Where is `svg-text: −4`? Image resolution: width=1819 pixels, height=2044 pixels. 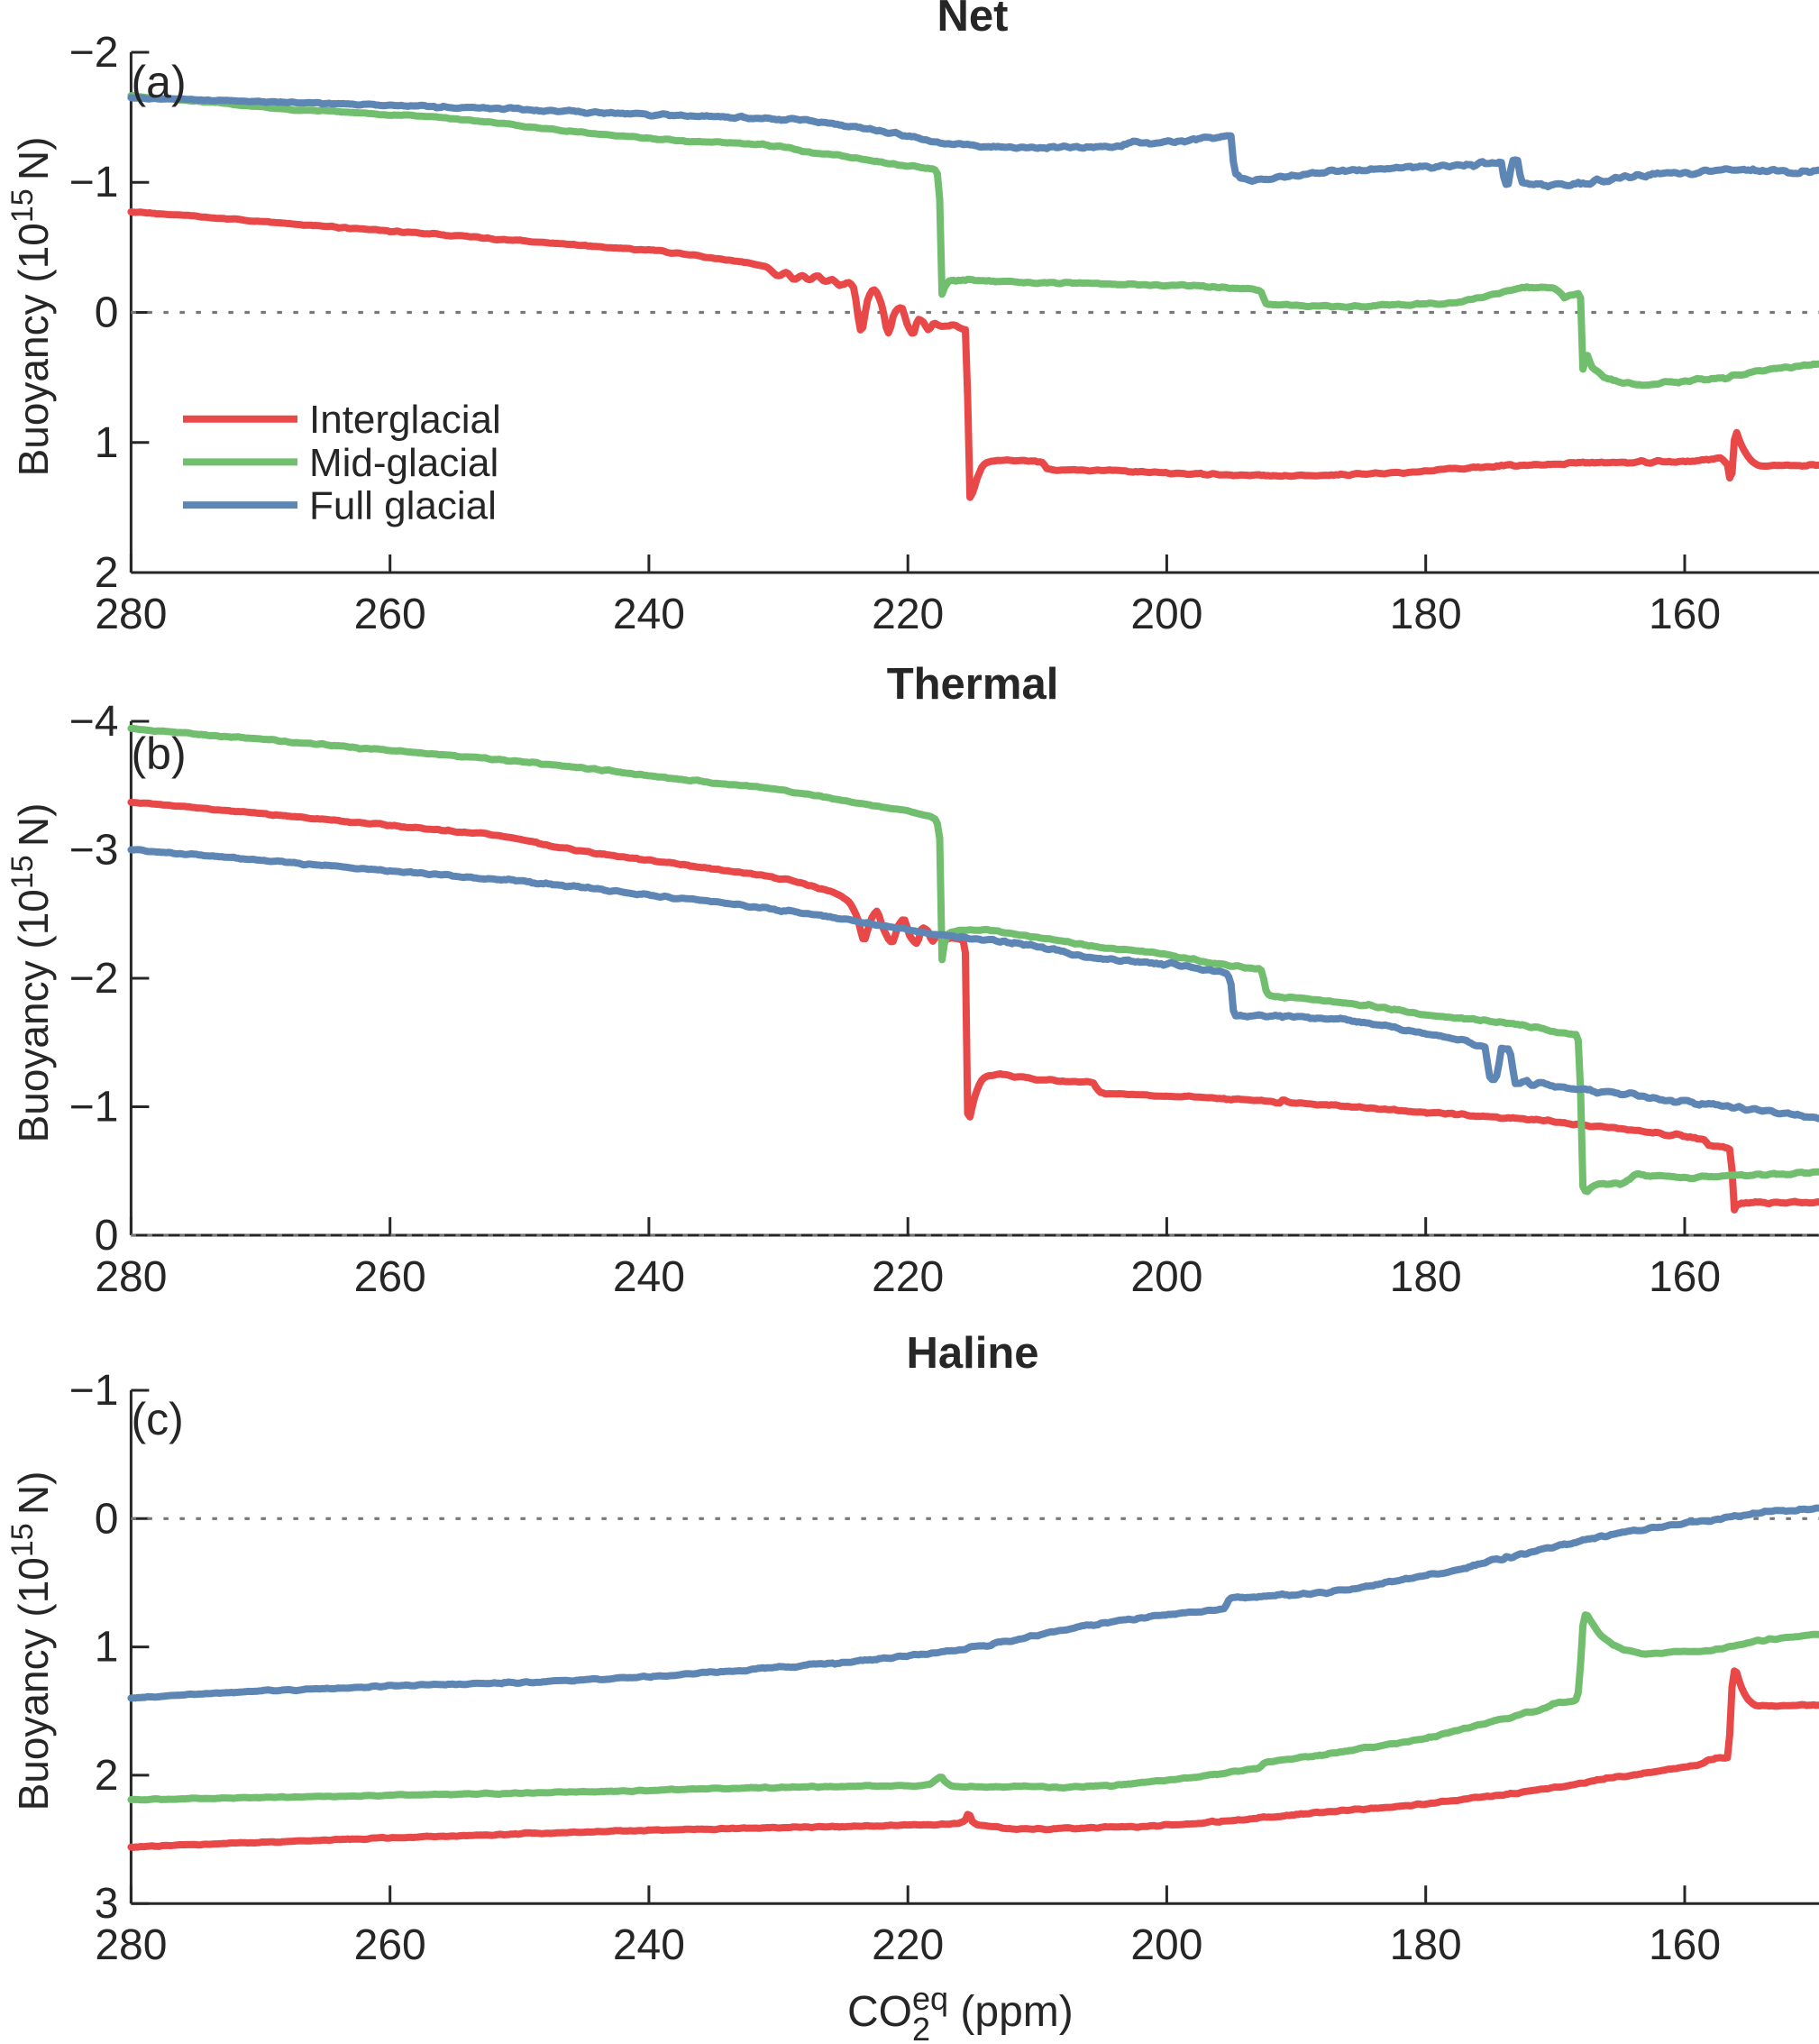 svg-text: −4 is located at coordinates (94, 722).